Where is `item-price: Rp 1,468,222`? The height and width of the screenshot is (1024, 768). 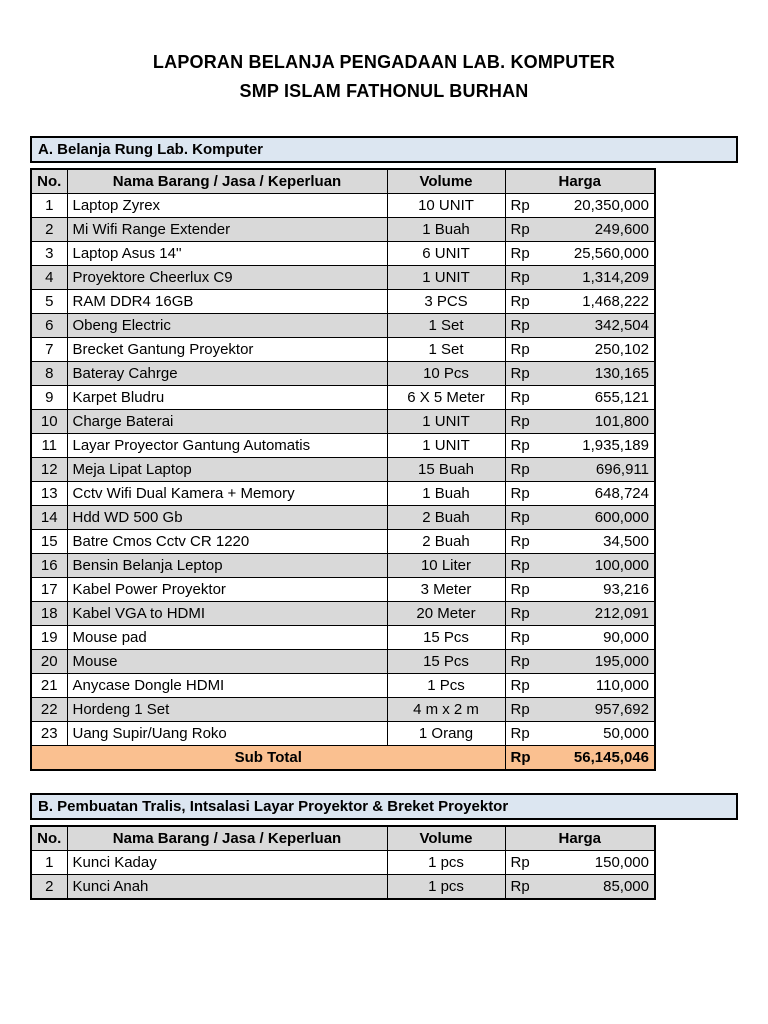
item-price: Rp 1,468,222 is located at coordinates (580, 301).